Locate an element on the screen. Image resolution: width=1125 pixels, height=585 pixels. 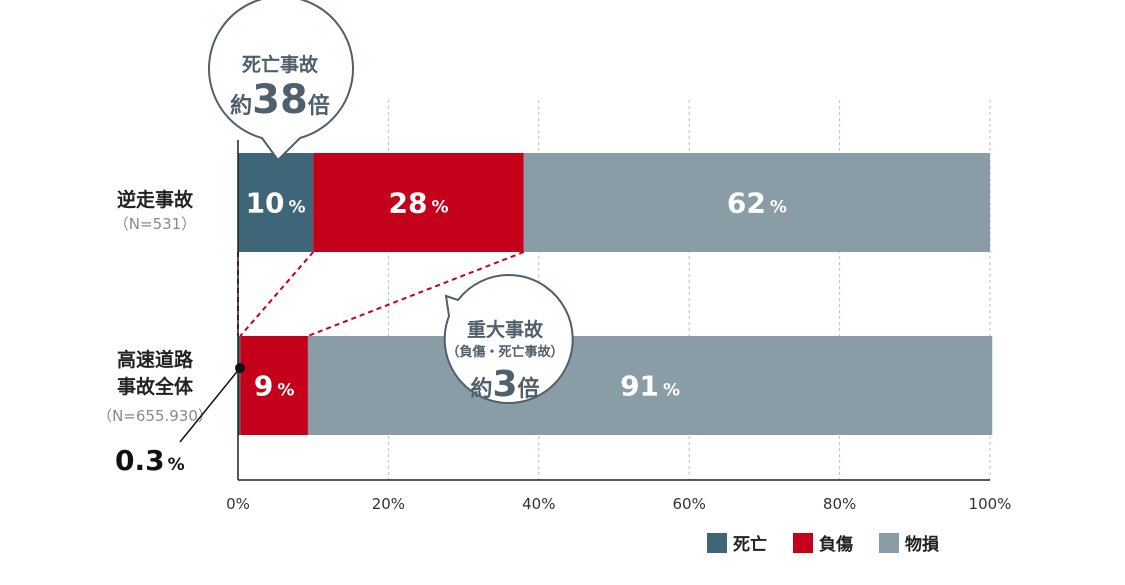
callout-1-value: 38 is located at coordinates (280, 100).